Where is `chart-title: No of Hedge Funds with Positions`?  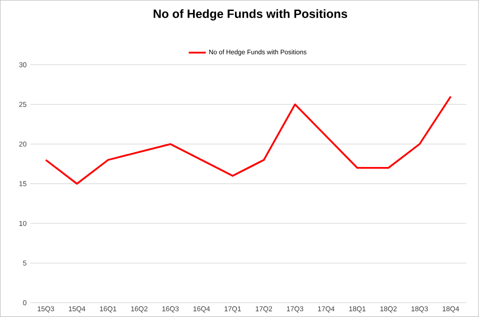 chart-title: No of Hedge Funds with Positions is located at coordinates (251, 14).